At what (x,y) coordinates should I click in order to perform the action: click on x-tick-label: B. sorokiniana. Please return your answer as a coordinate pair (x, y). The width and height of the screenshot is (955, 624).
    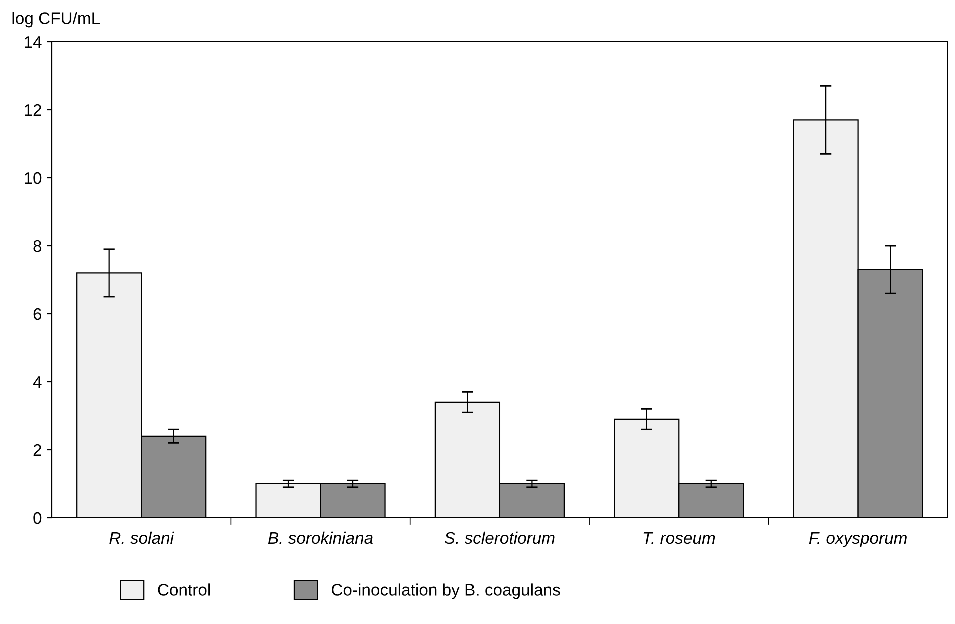
    Looking at the image, I should click on (321, 538).